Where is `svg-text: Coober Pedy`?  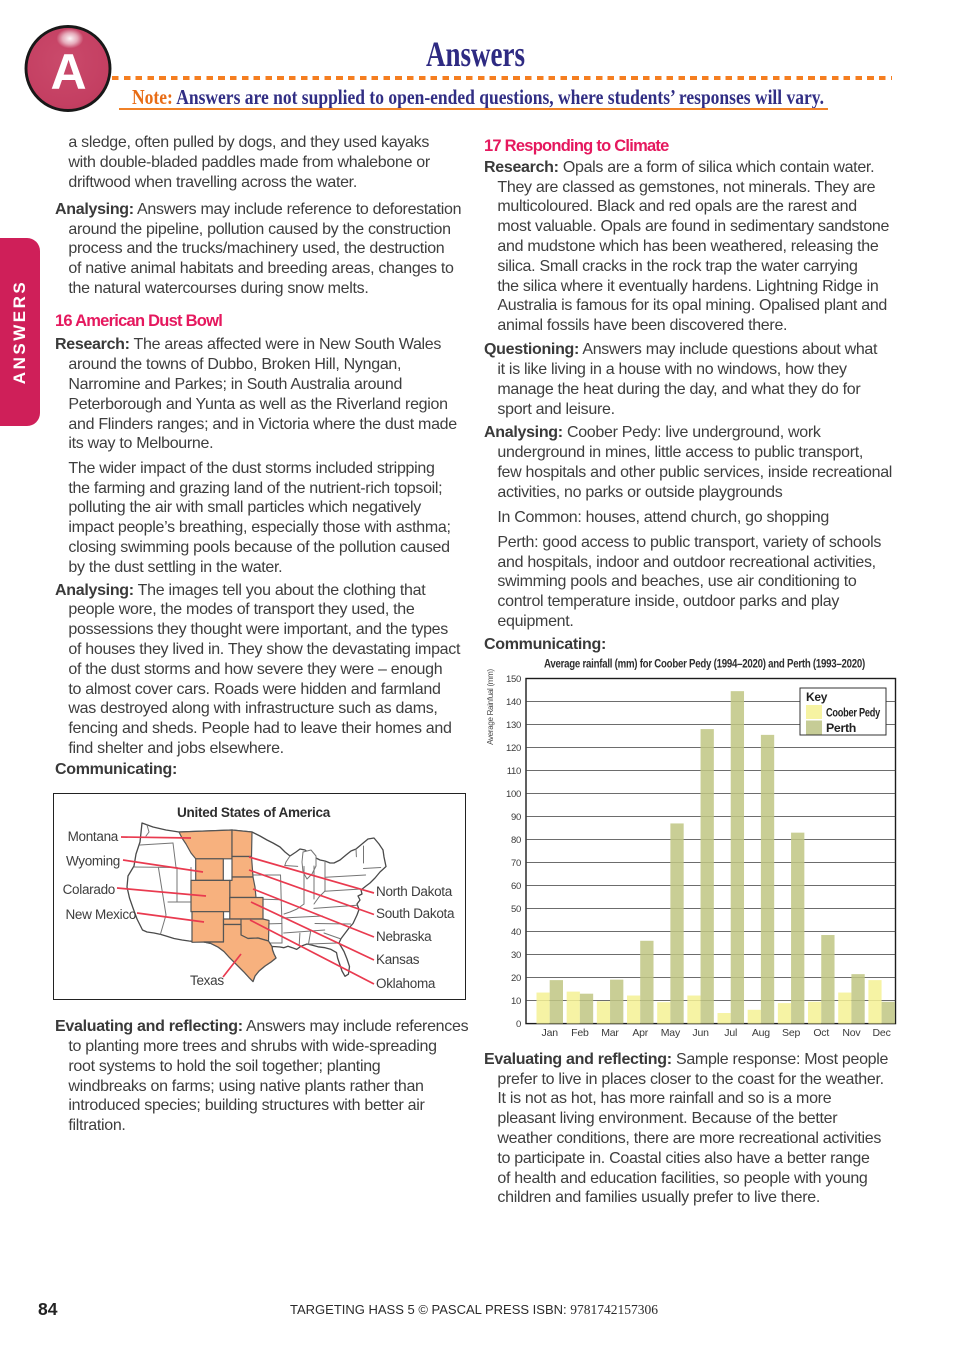 svg-text: Coober Pedy is located at coordinates (853, 714).